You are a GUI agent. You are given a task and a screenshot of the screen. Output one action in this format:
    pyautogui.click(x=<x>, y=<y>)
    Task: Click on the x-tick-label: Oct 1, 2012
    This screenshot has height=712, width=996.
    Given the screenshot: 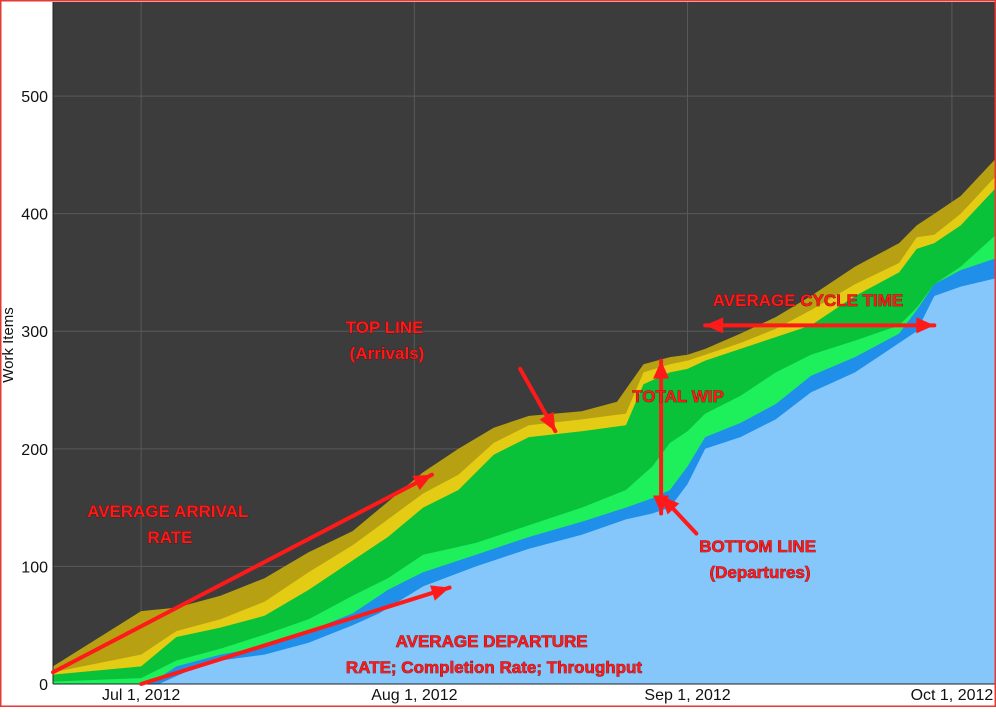 What is the action you would take?
    pyautogui.click(x=952, y=695)
    